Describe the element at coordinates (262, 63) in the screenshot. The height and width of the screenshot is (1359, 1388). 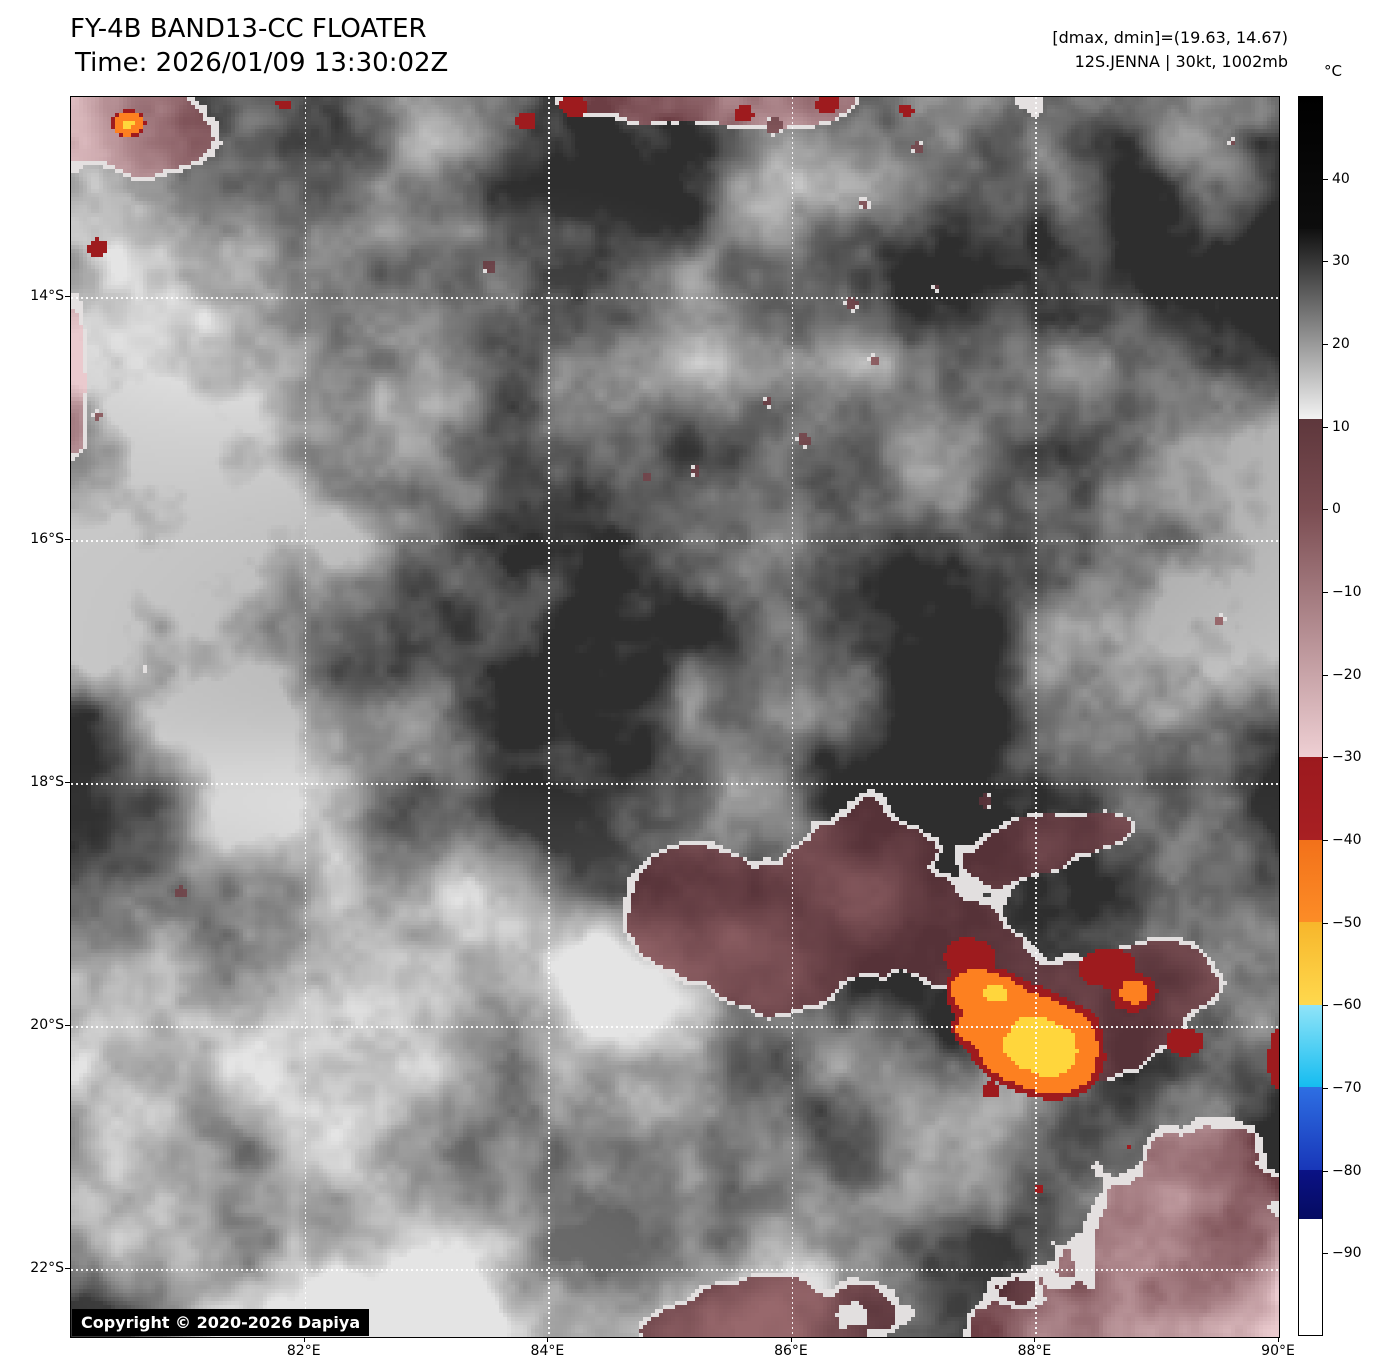
I see `timestamp: Time: 2026/01/09 13:30:02Z` at that location.